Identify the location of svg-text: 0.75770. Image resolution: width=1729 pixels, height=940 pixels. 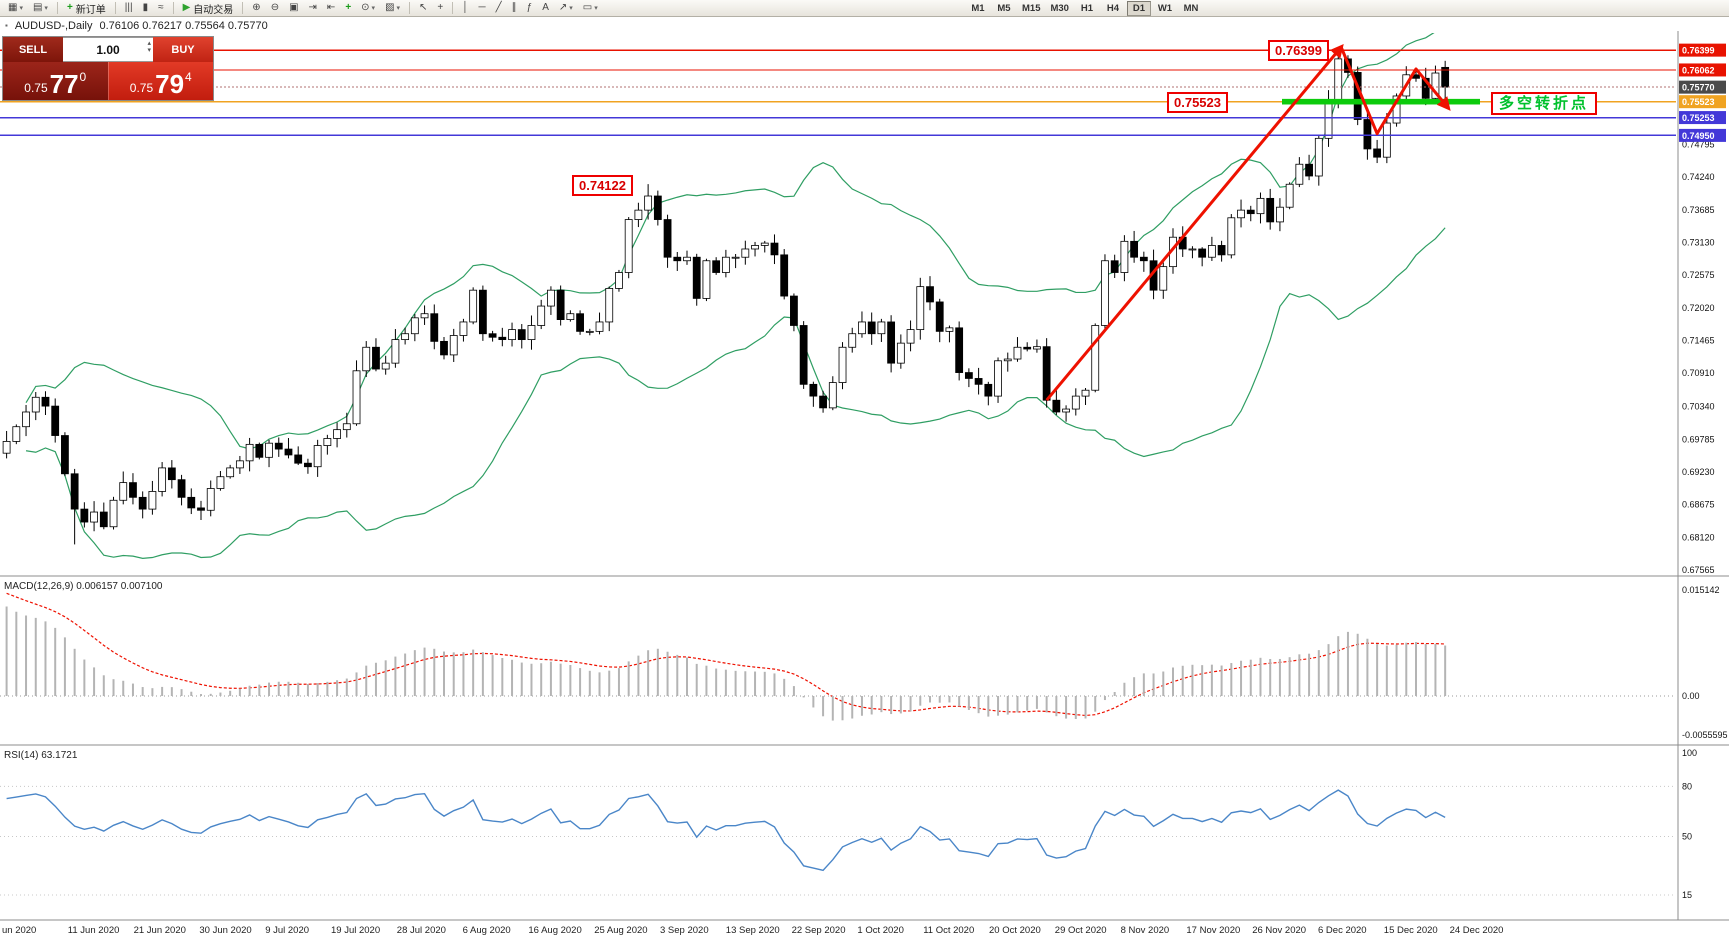
(1698, 88).